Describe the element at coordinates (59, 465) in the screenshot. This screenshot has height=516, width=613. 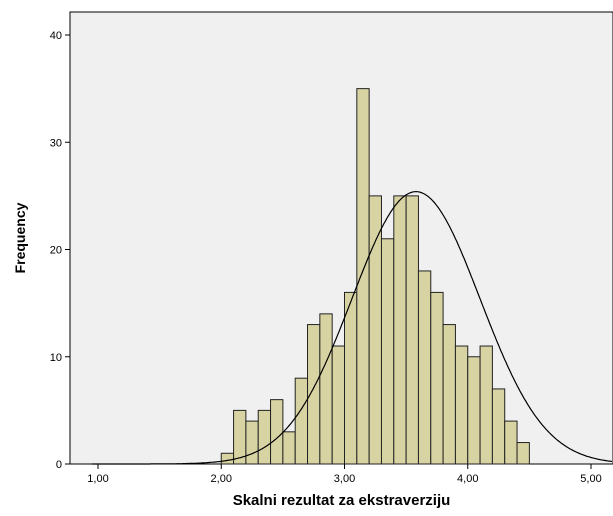
I see `y-tick-label: 0` at that location.